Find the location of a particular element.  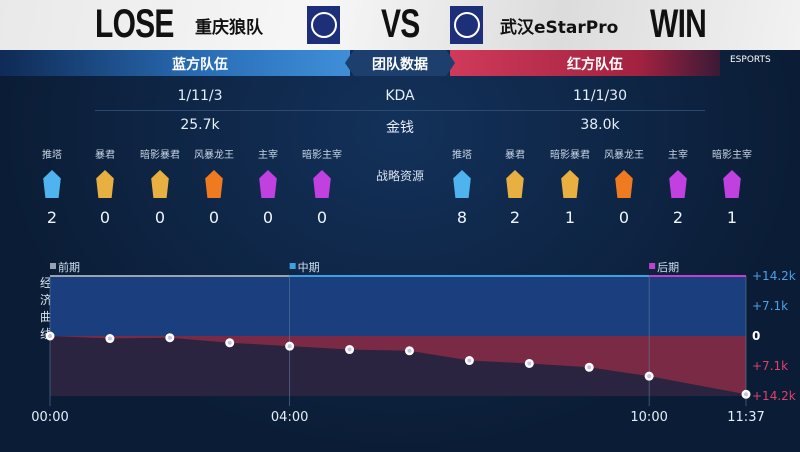

kda-label: KDA is located at coordinates (400, 96).